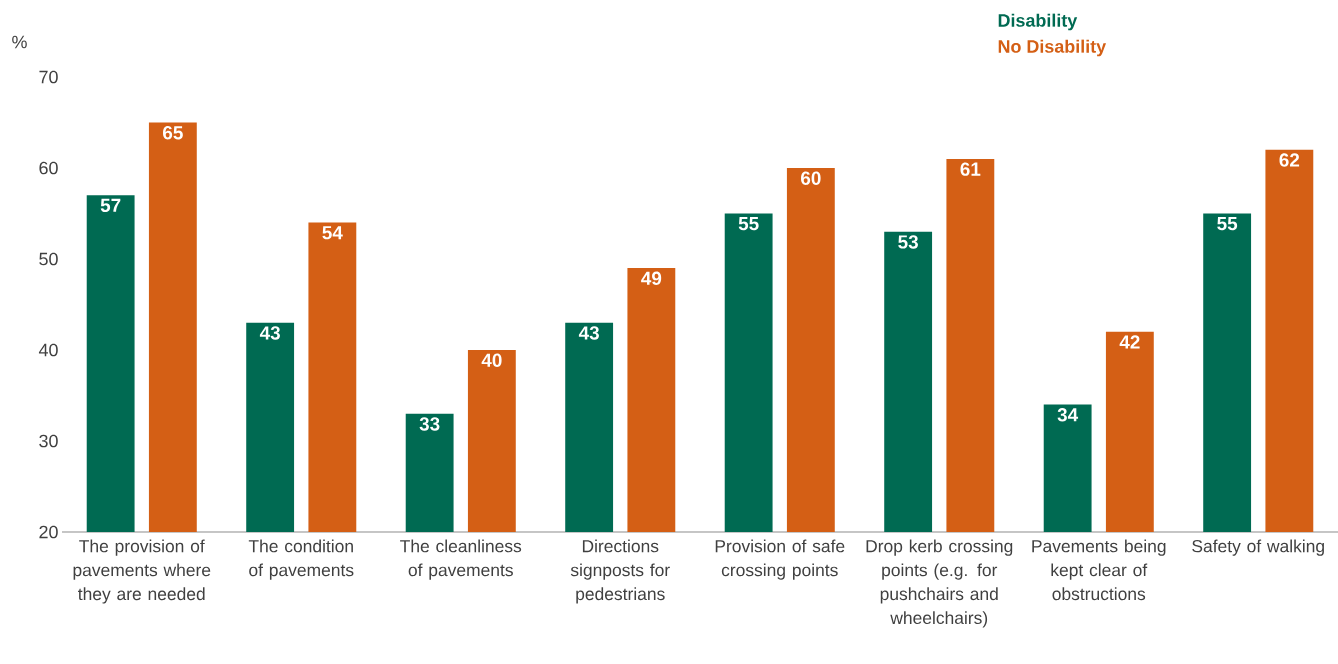 The width and height of the screenshot is (1338, 664). I want to click on y-axis-title: %, so click(19, 42).